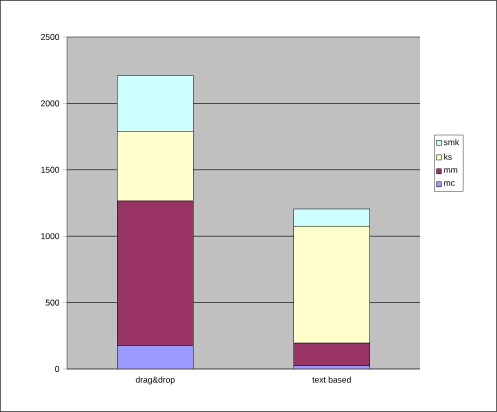  Describe the element at coordinates (50, 236) in the screenshot. I see `y-tick-label: 1000` at that location.